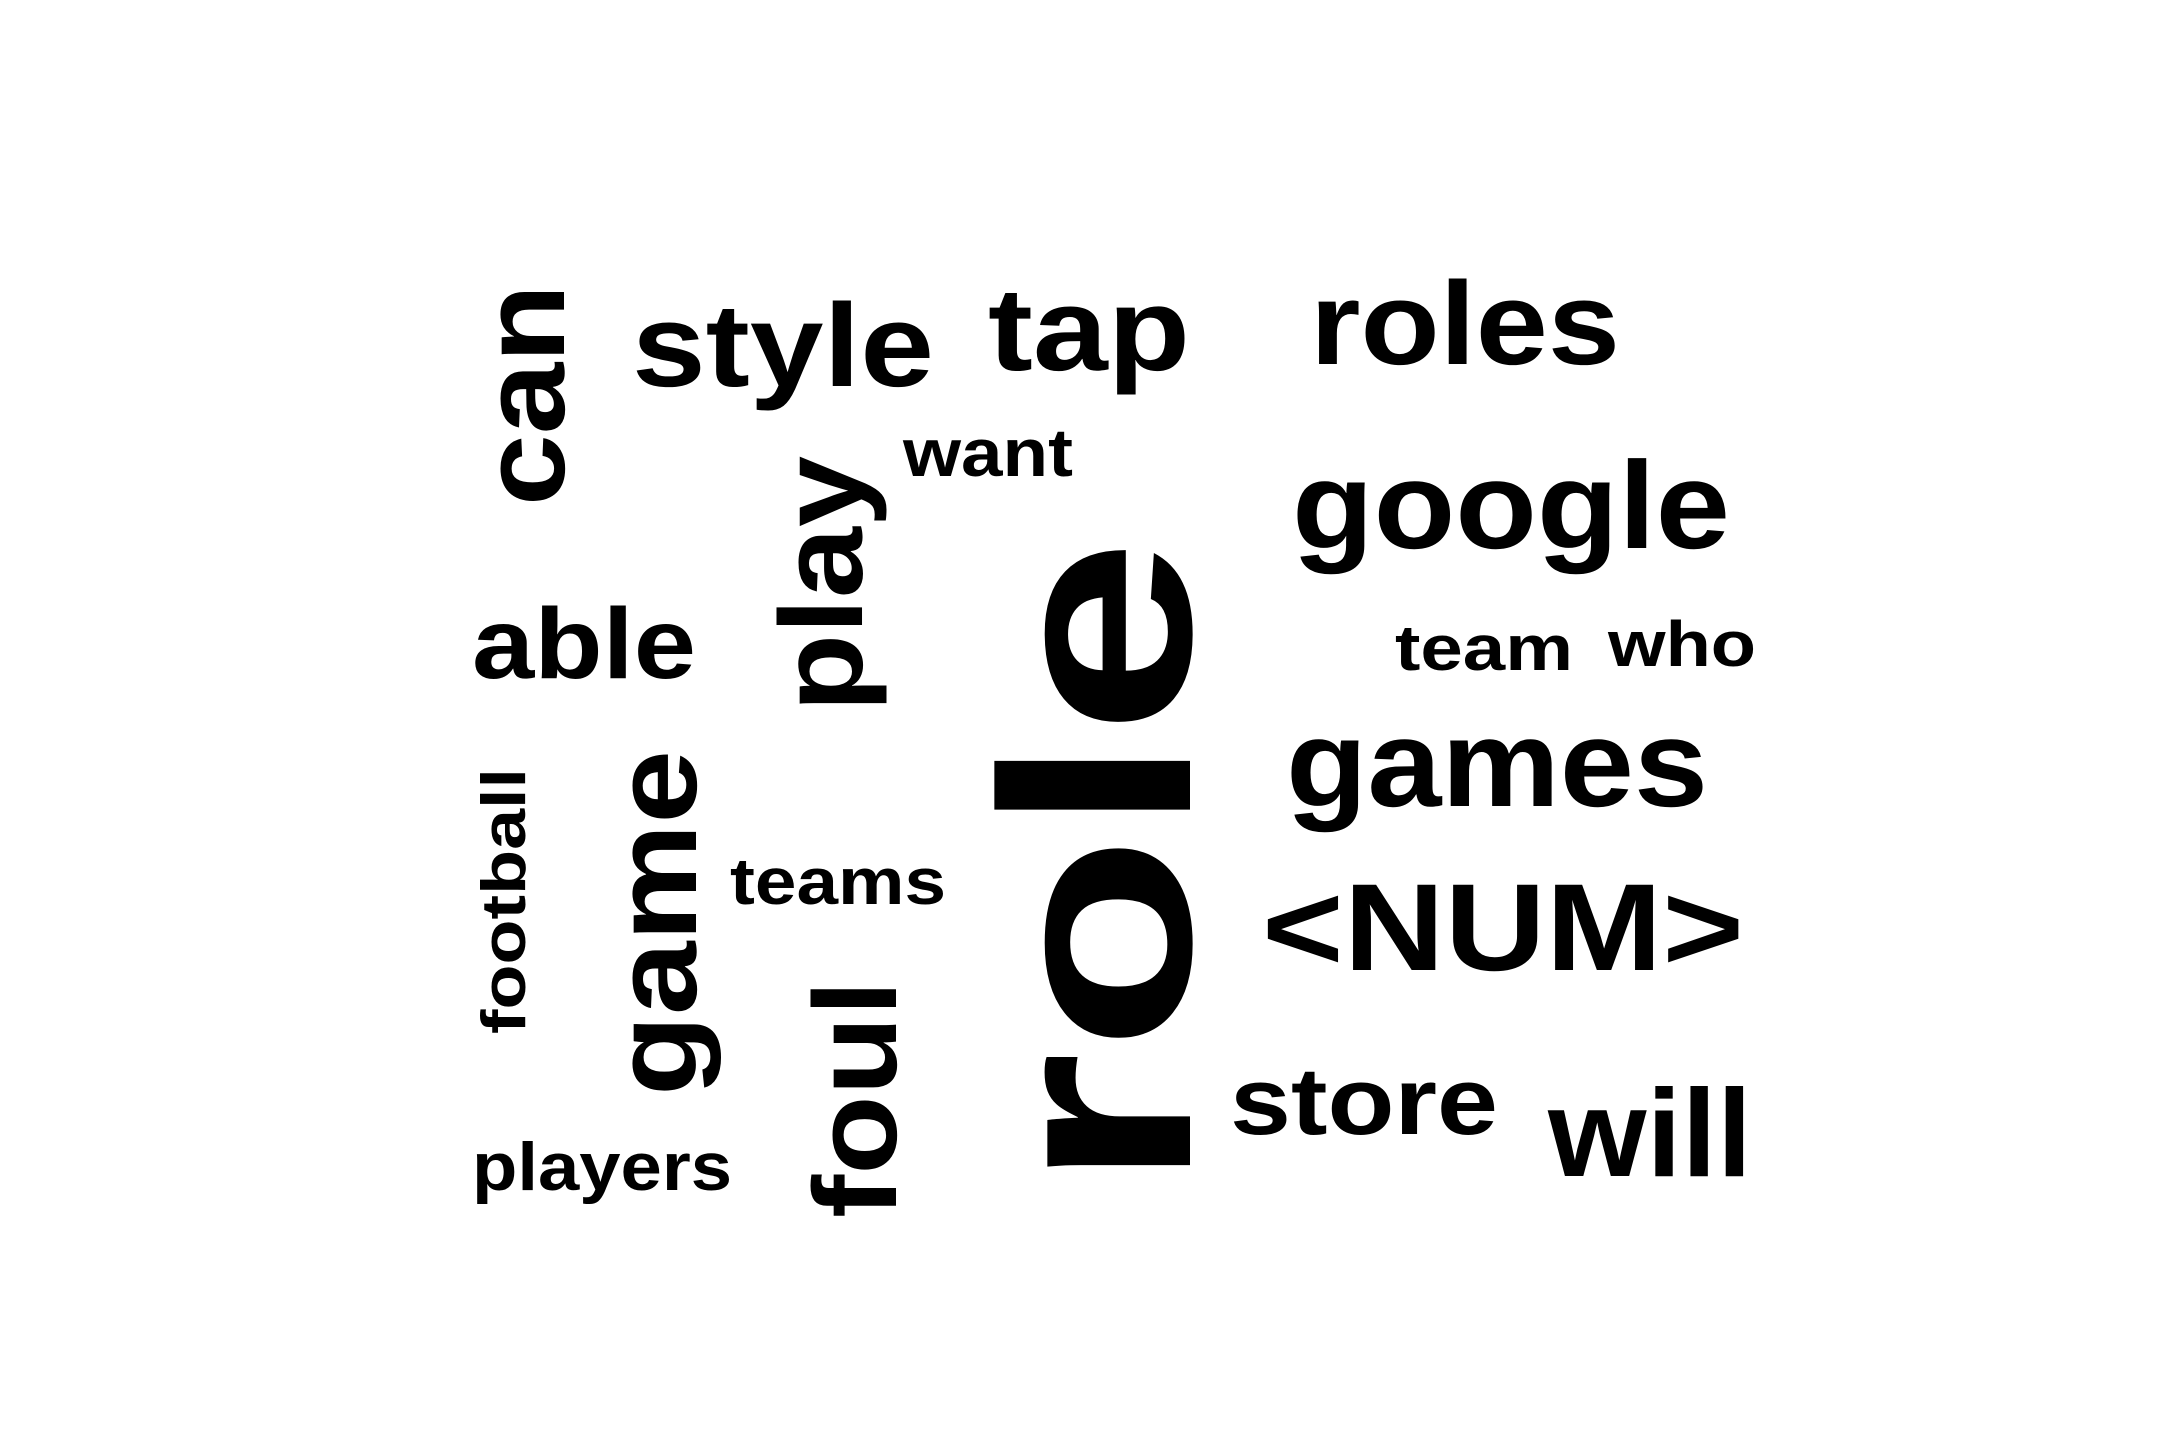  I want to click on word-players: players, so click(602, 1167).